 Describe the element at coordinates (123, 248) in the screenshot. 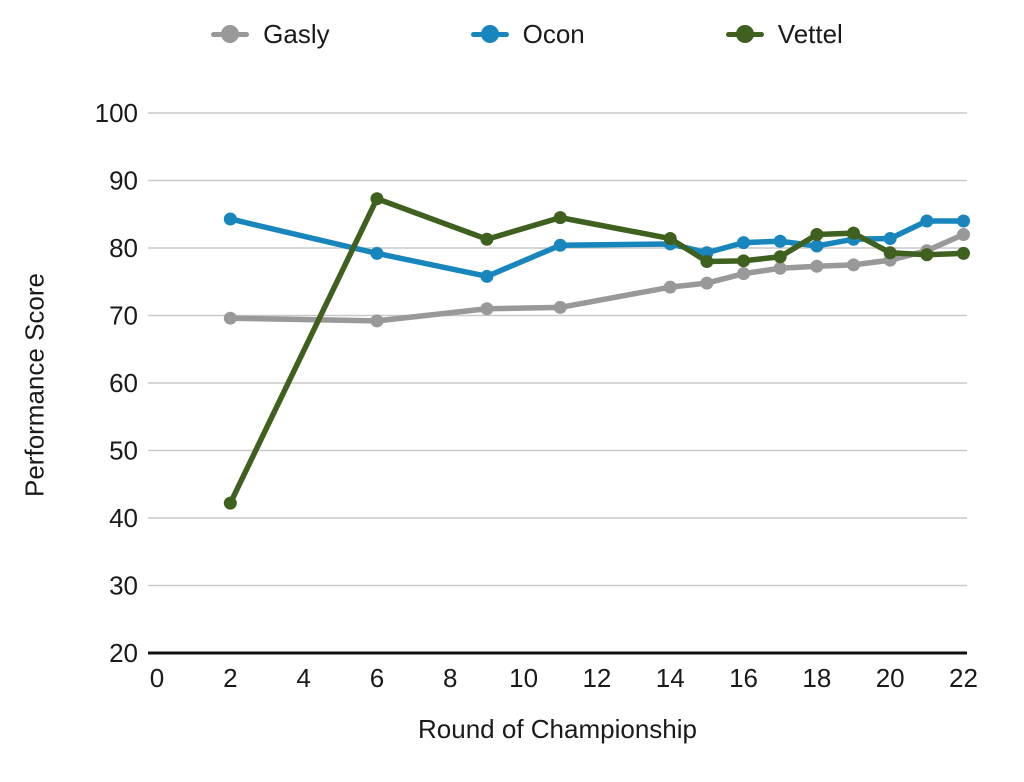

I see `y-tick-label: 80` at that location.